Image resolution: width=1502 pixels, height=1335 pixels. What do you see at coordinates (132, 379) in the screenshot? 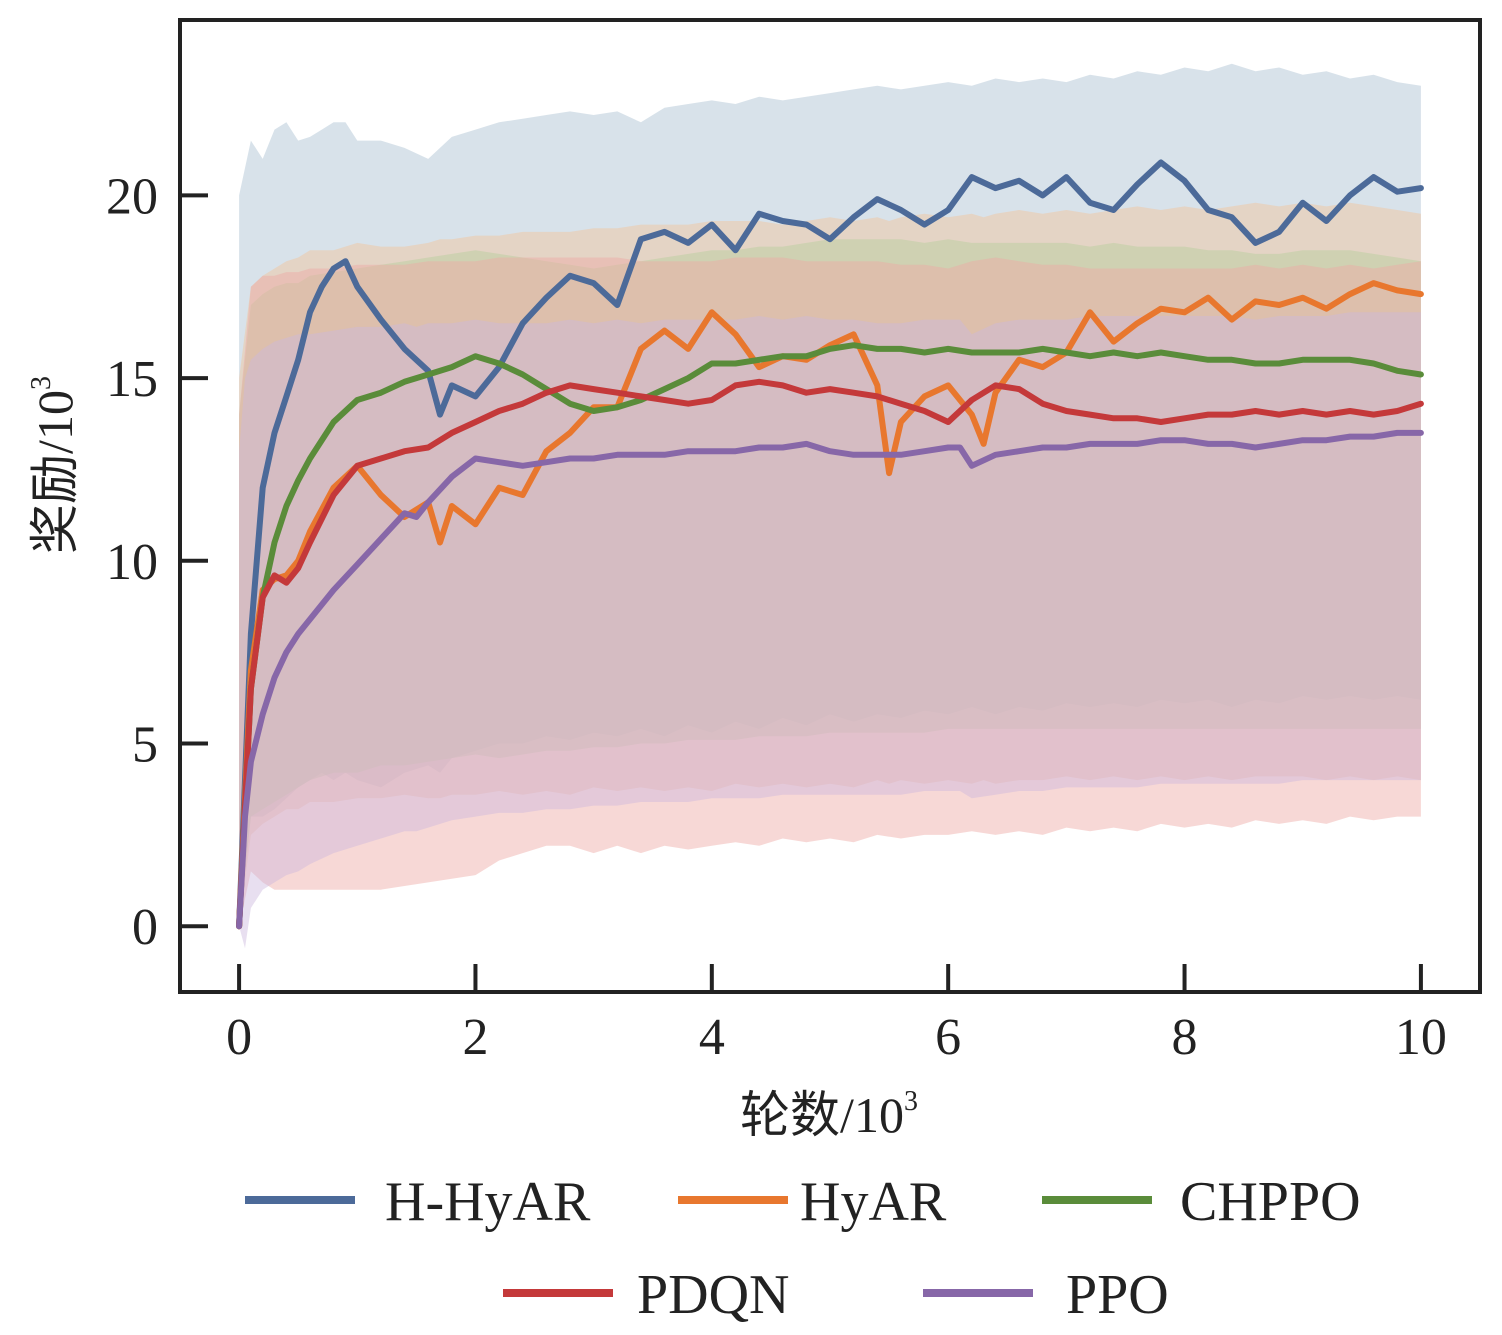
I see `y-tick-label: 15` at bounding box center [132, 379].